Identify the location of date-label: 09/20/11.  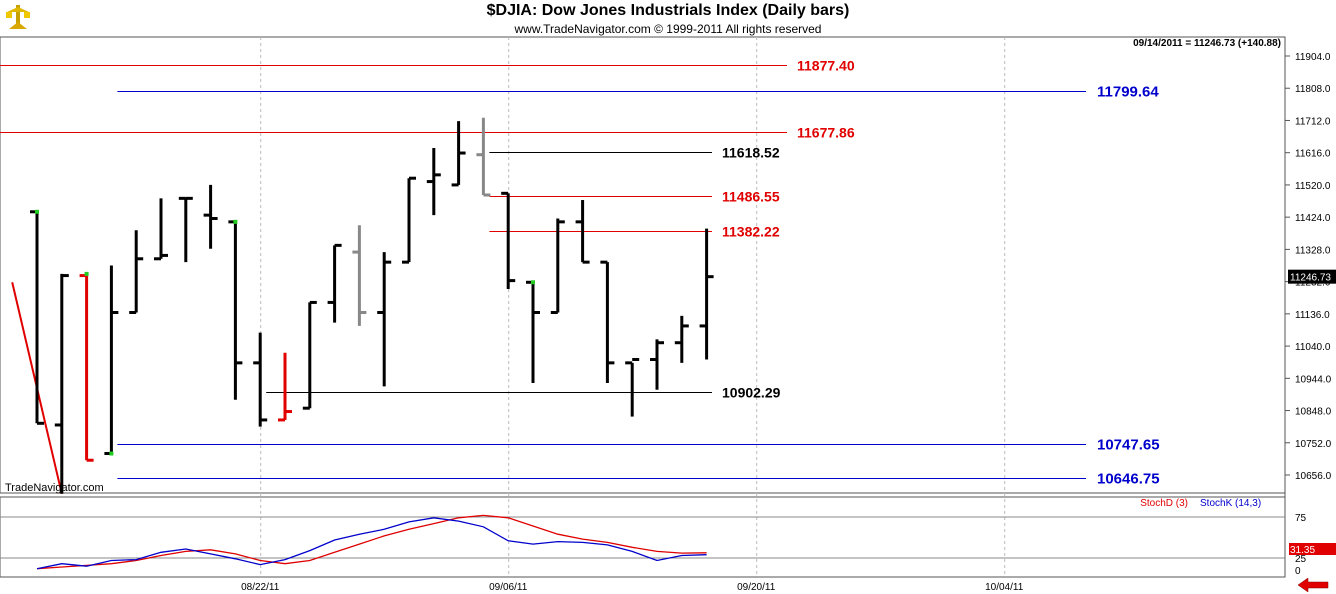
(756, 587).